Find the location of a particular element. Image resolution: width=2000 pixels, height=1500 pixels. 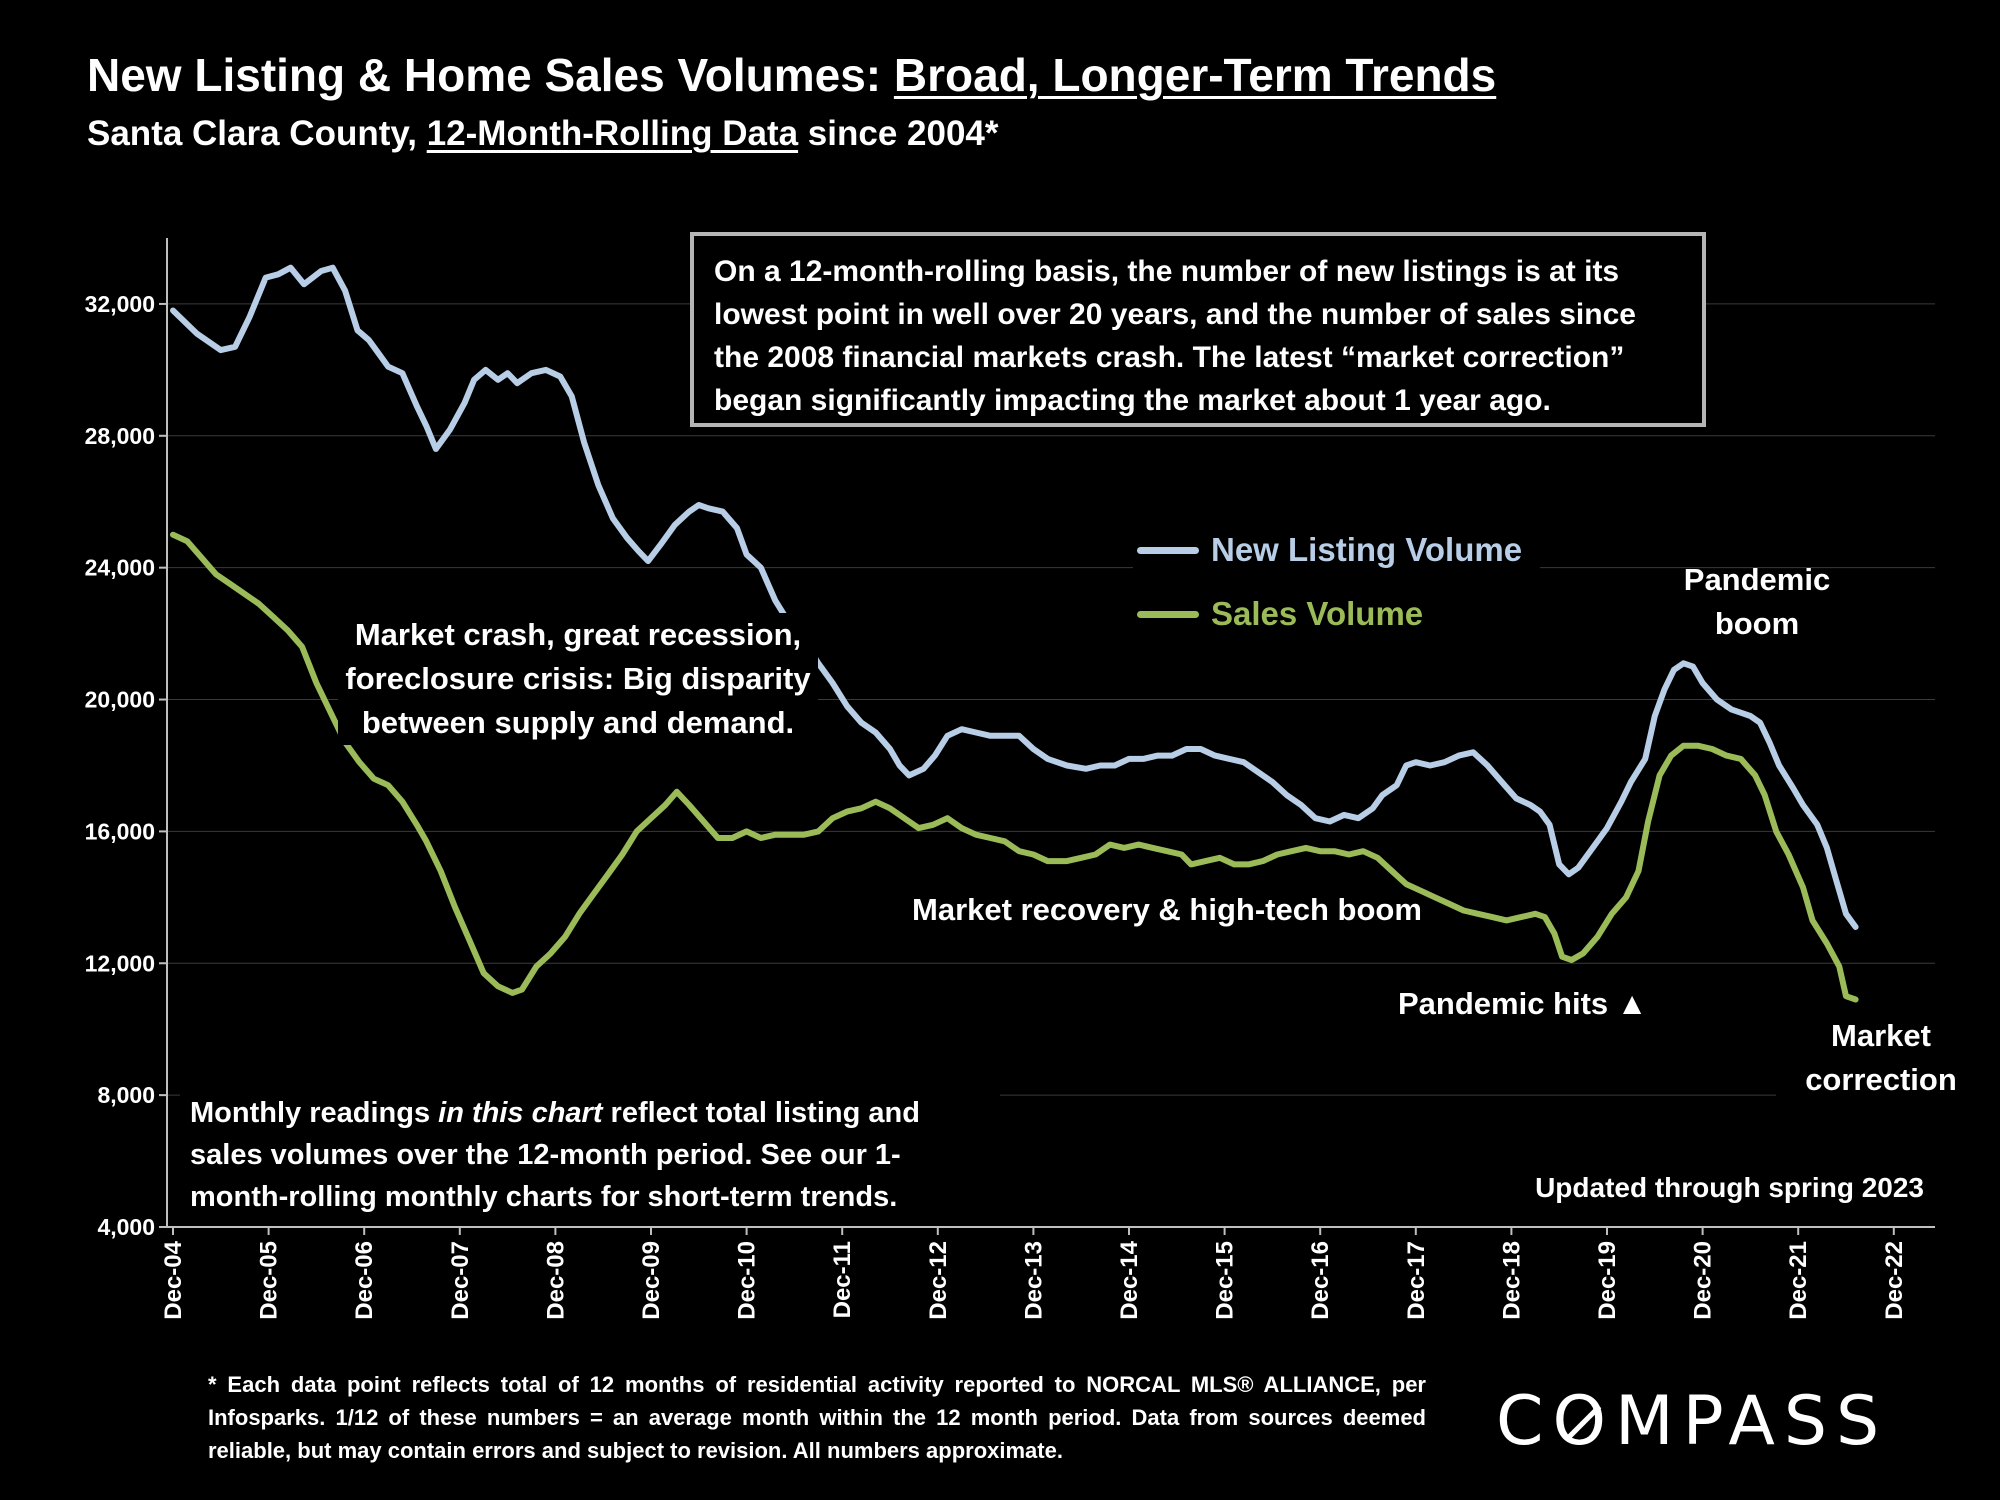

x-tick-label: Dec-08 is located at coordinates (555, 1280).